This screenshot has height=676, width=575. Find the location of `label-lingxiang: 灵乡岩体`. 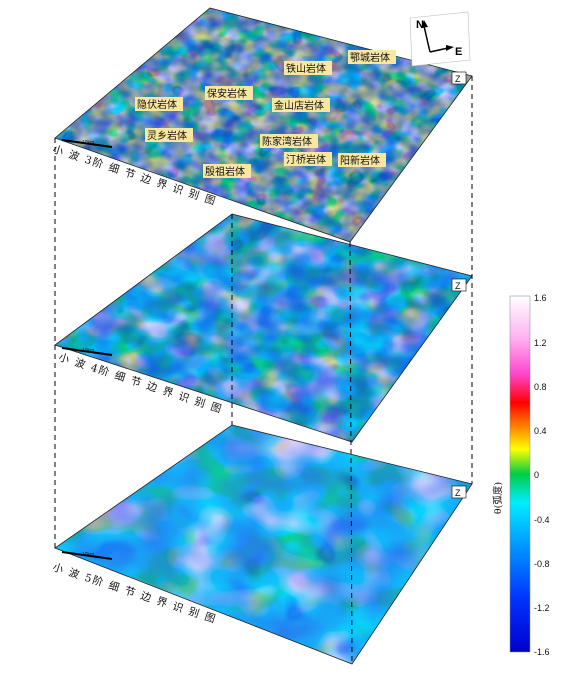

label-lingxiang: 灵乡岩体 is located at coordinates (169, 135).